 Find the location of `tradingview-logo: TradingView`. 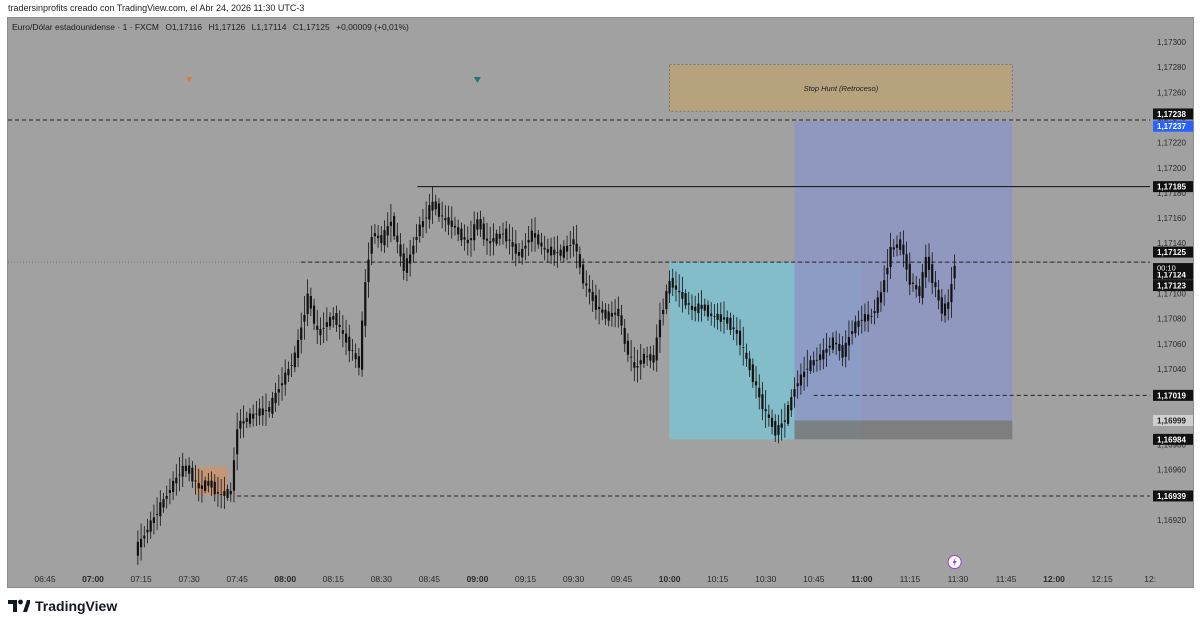

tradingview-logo: TradingView is located at coordinates (62, 606).